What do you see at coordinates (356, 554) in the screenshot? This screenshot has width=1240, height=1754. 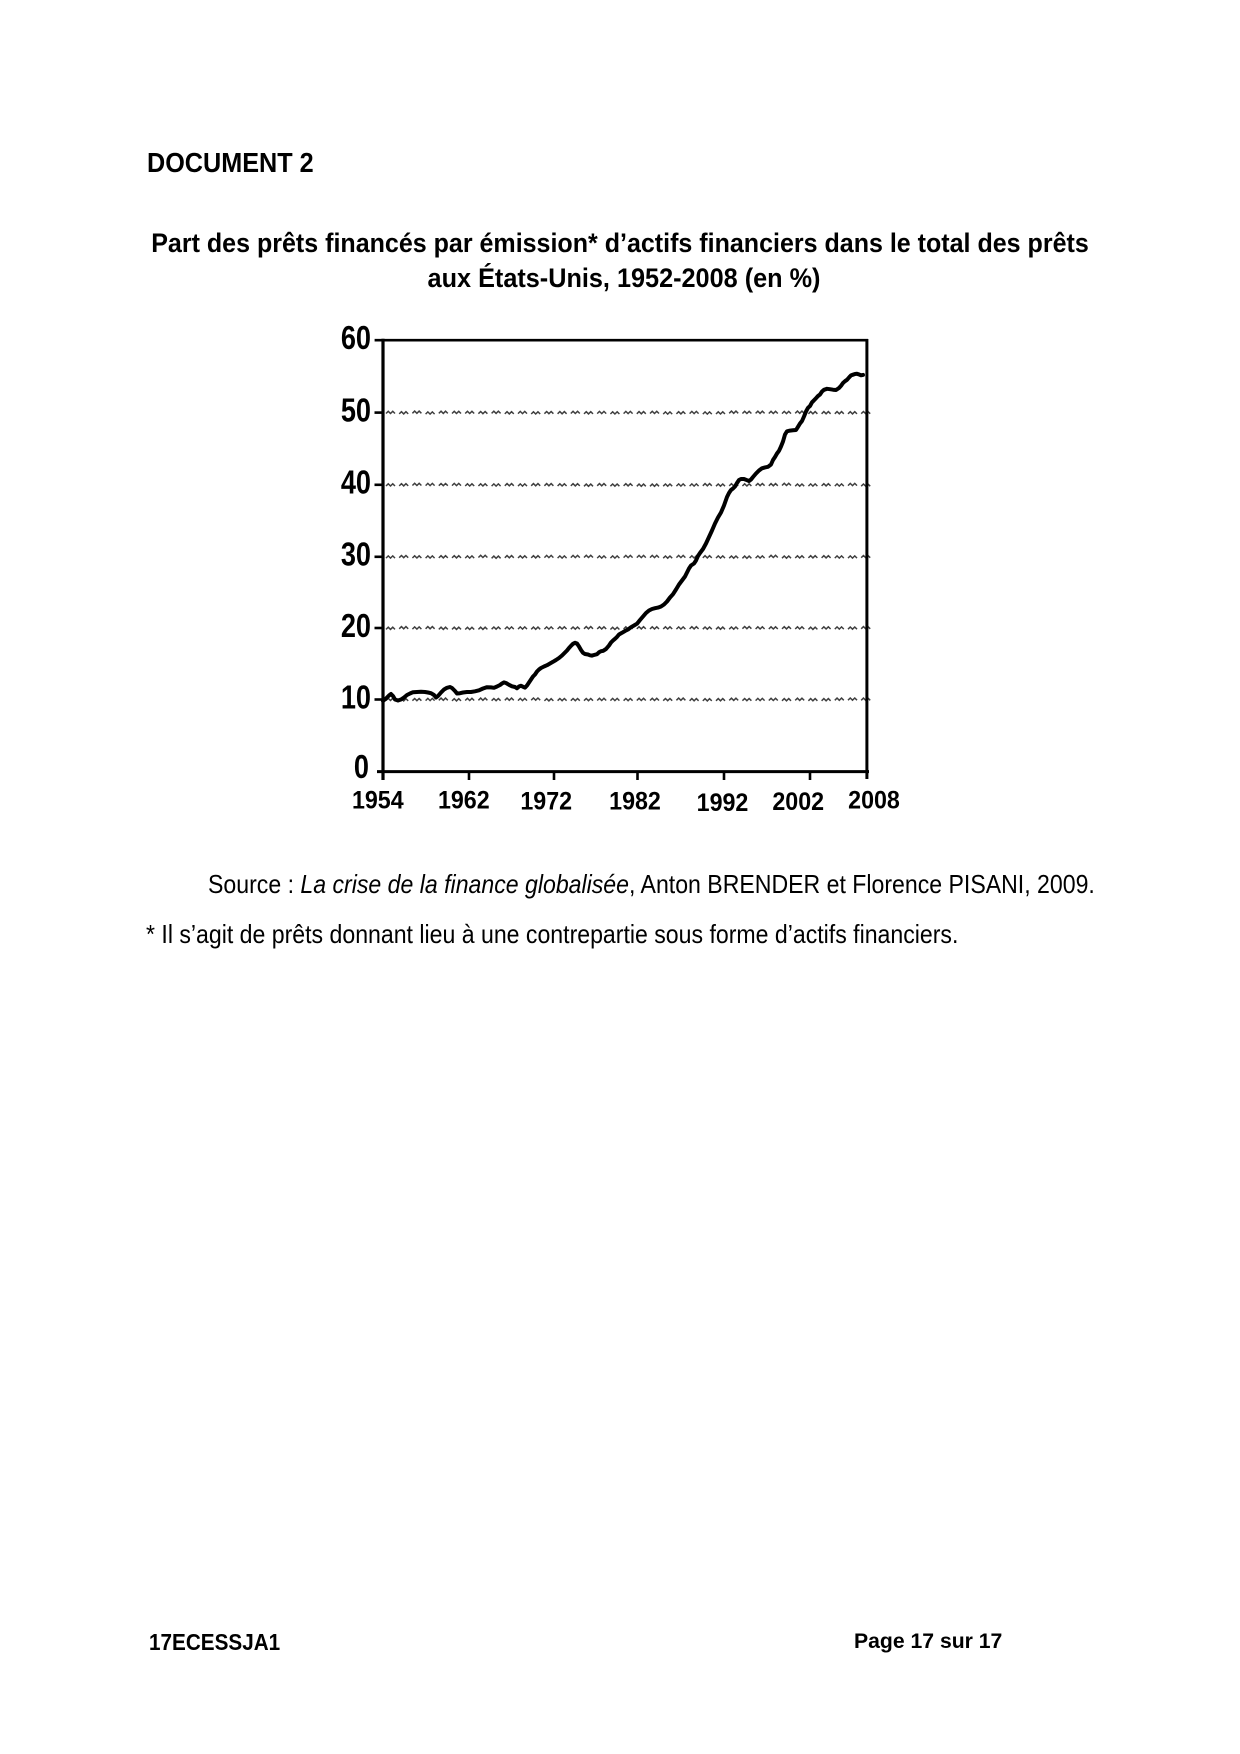 I see `svg-text: 30` at bounding box center [356, 554].